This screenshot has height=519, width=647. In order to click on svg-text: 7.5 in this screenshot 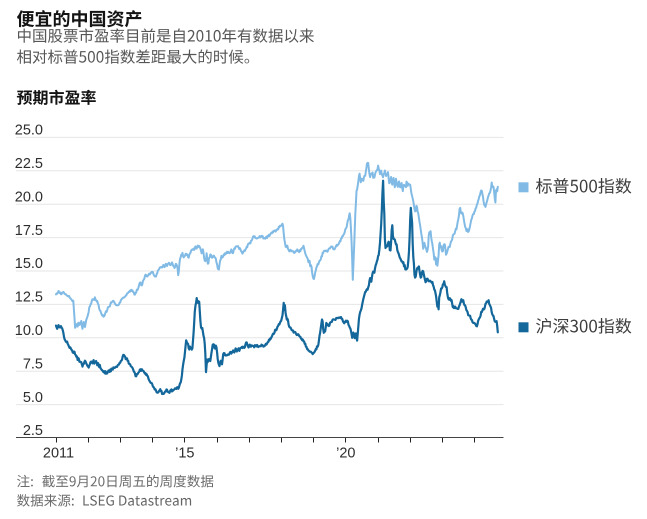, I will do `click(33, 364)`.